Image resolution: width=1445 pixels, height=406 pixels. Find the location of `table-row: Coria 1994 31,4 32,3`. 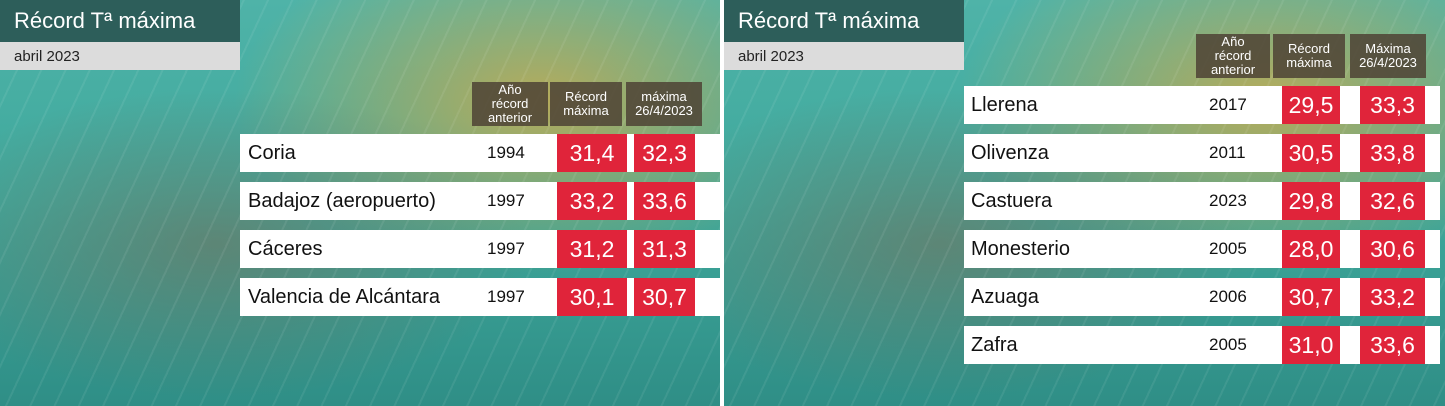

table-row: Coria 1994 31,4 32,3 is located at coordinates (480, 153).